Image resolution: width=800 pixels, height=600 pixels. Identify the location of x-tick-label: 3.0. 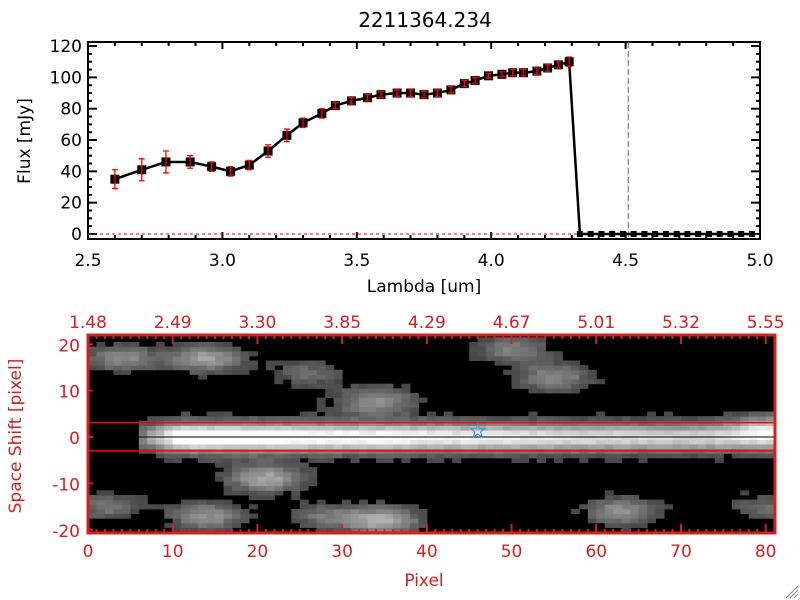
(222, 261).